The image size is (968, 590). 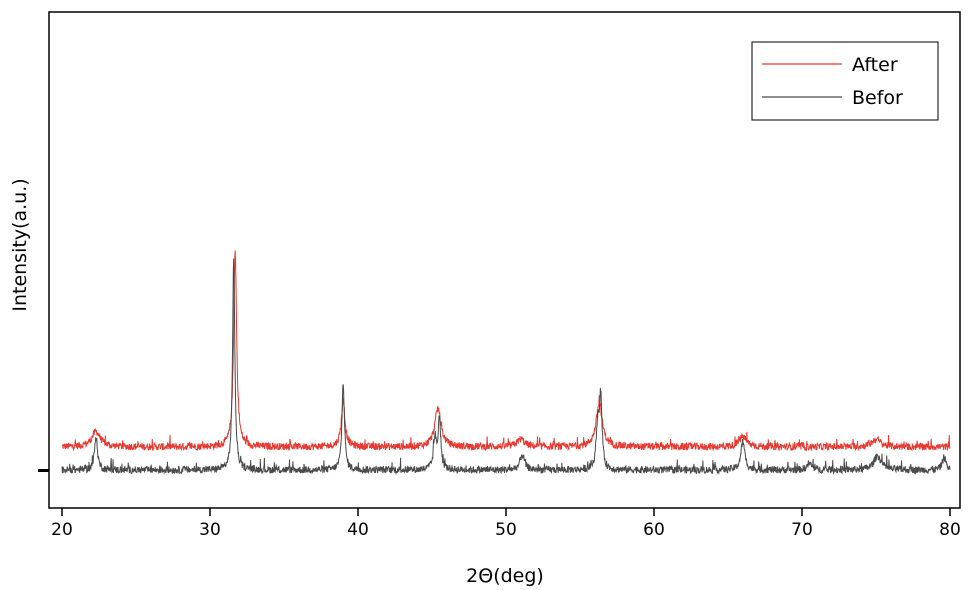 I want to click on x-tick-label: 60, so click(x=654, y=530).